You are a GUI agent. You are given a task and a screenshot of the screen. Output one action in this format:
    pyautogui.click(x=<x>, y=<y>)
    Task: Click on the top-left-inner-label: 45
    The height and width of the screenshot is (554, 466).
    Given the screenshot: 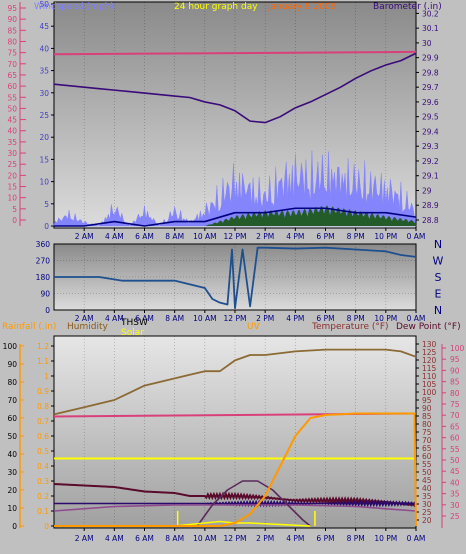 What is the action you would take?
    pyautogui.click(x=44, y=26)
    